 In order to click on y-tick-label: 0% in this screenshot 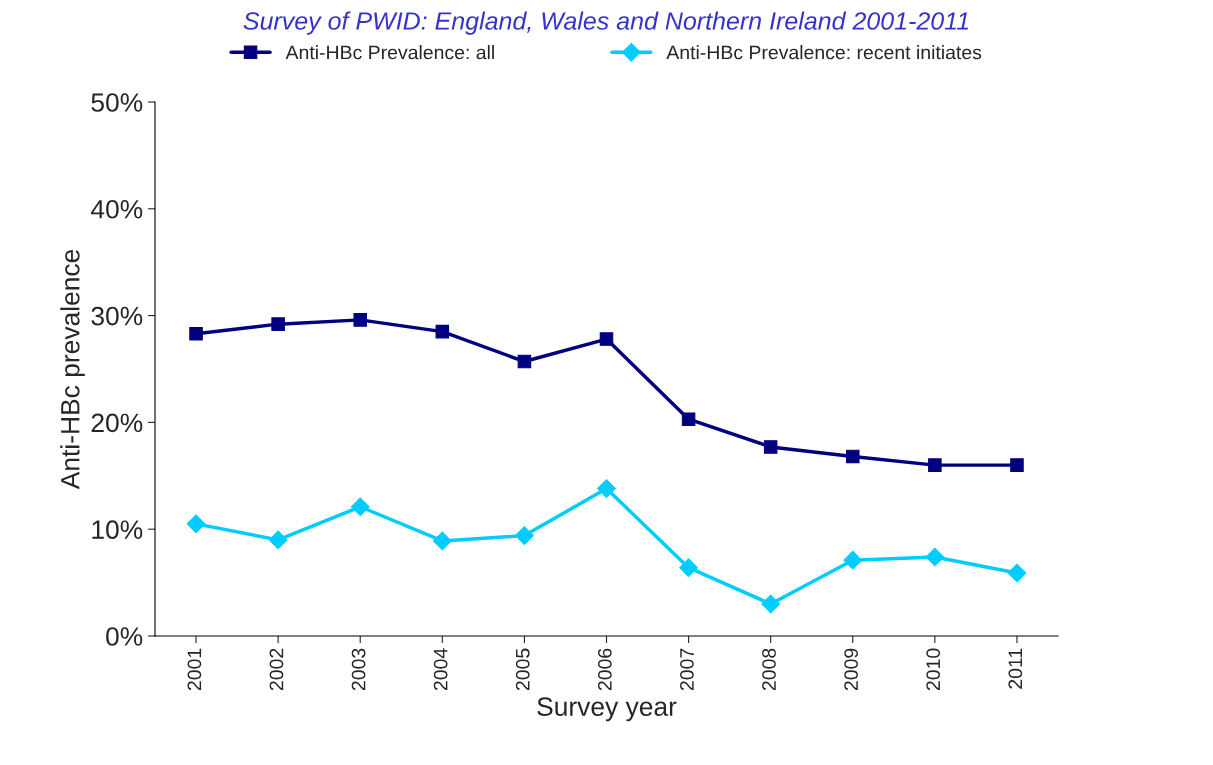, I will do `click(124, 636)`.